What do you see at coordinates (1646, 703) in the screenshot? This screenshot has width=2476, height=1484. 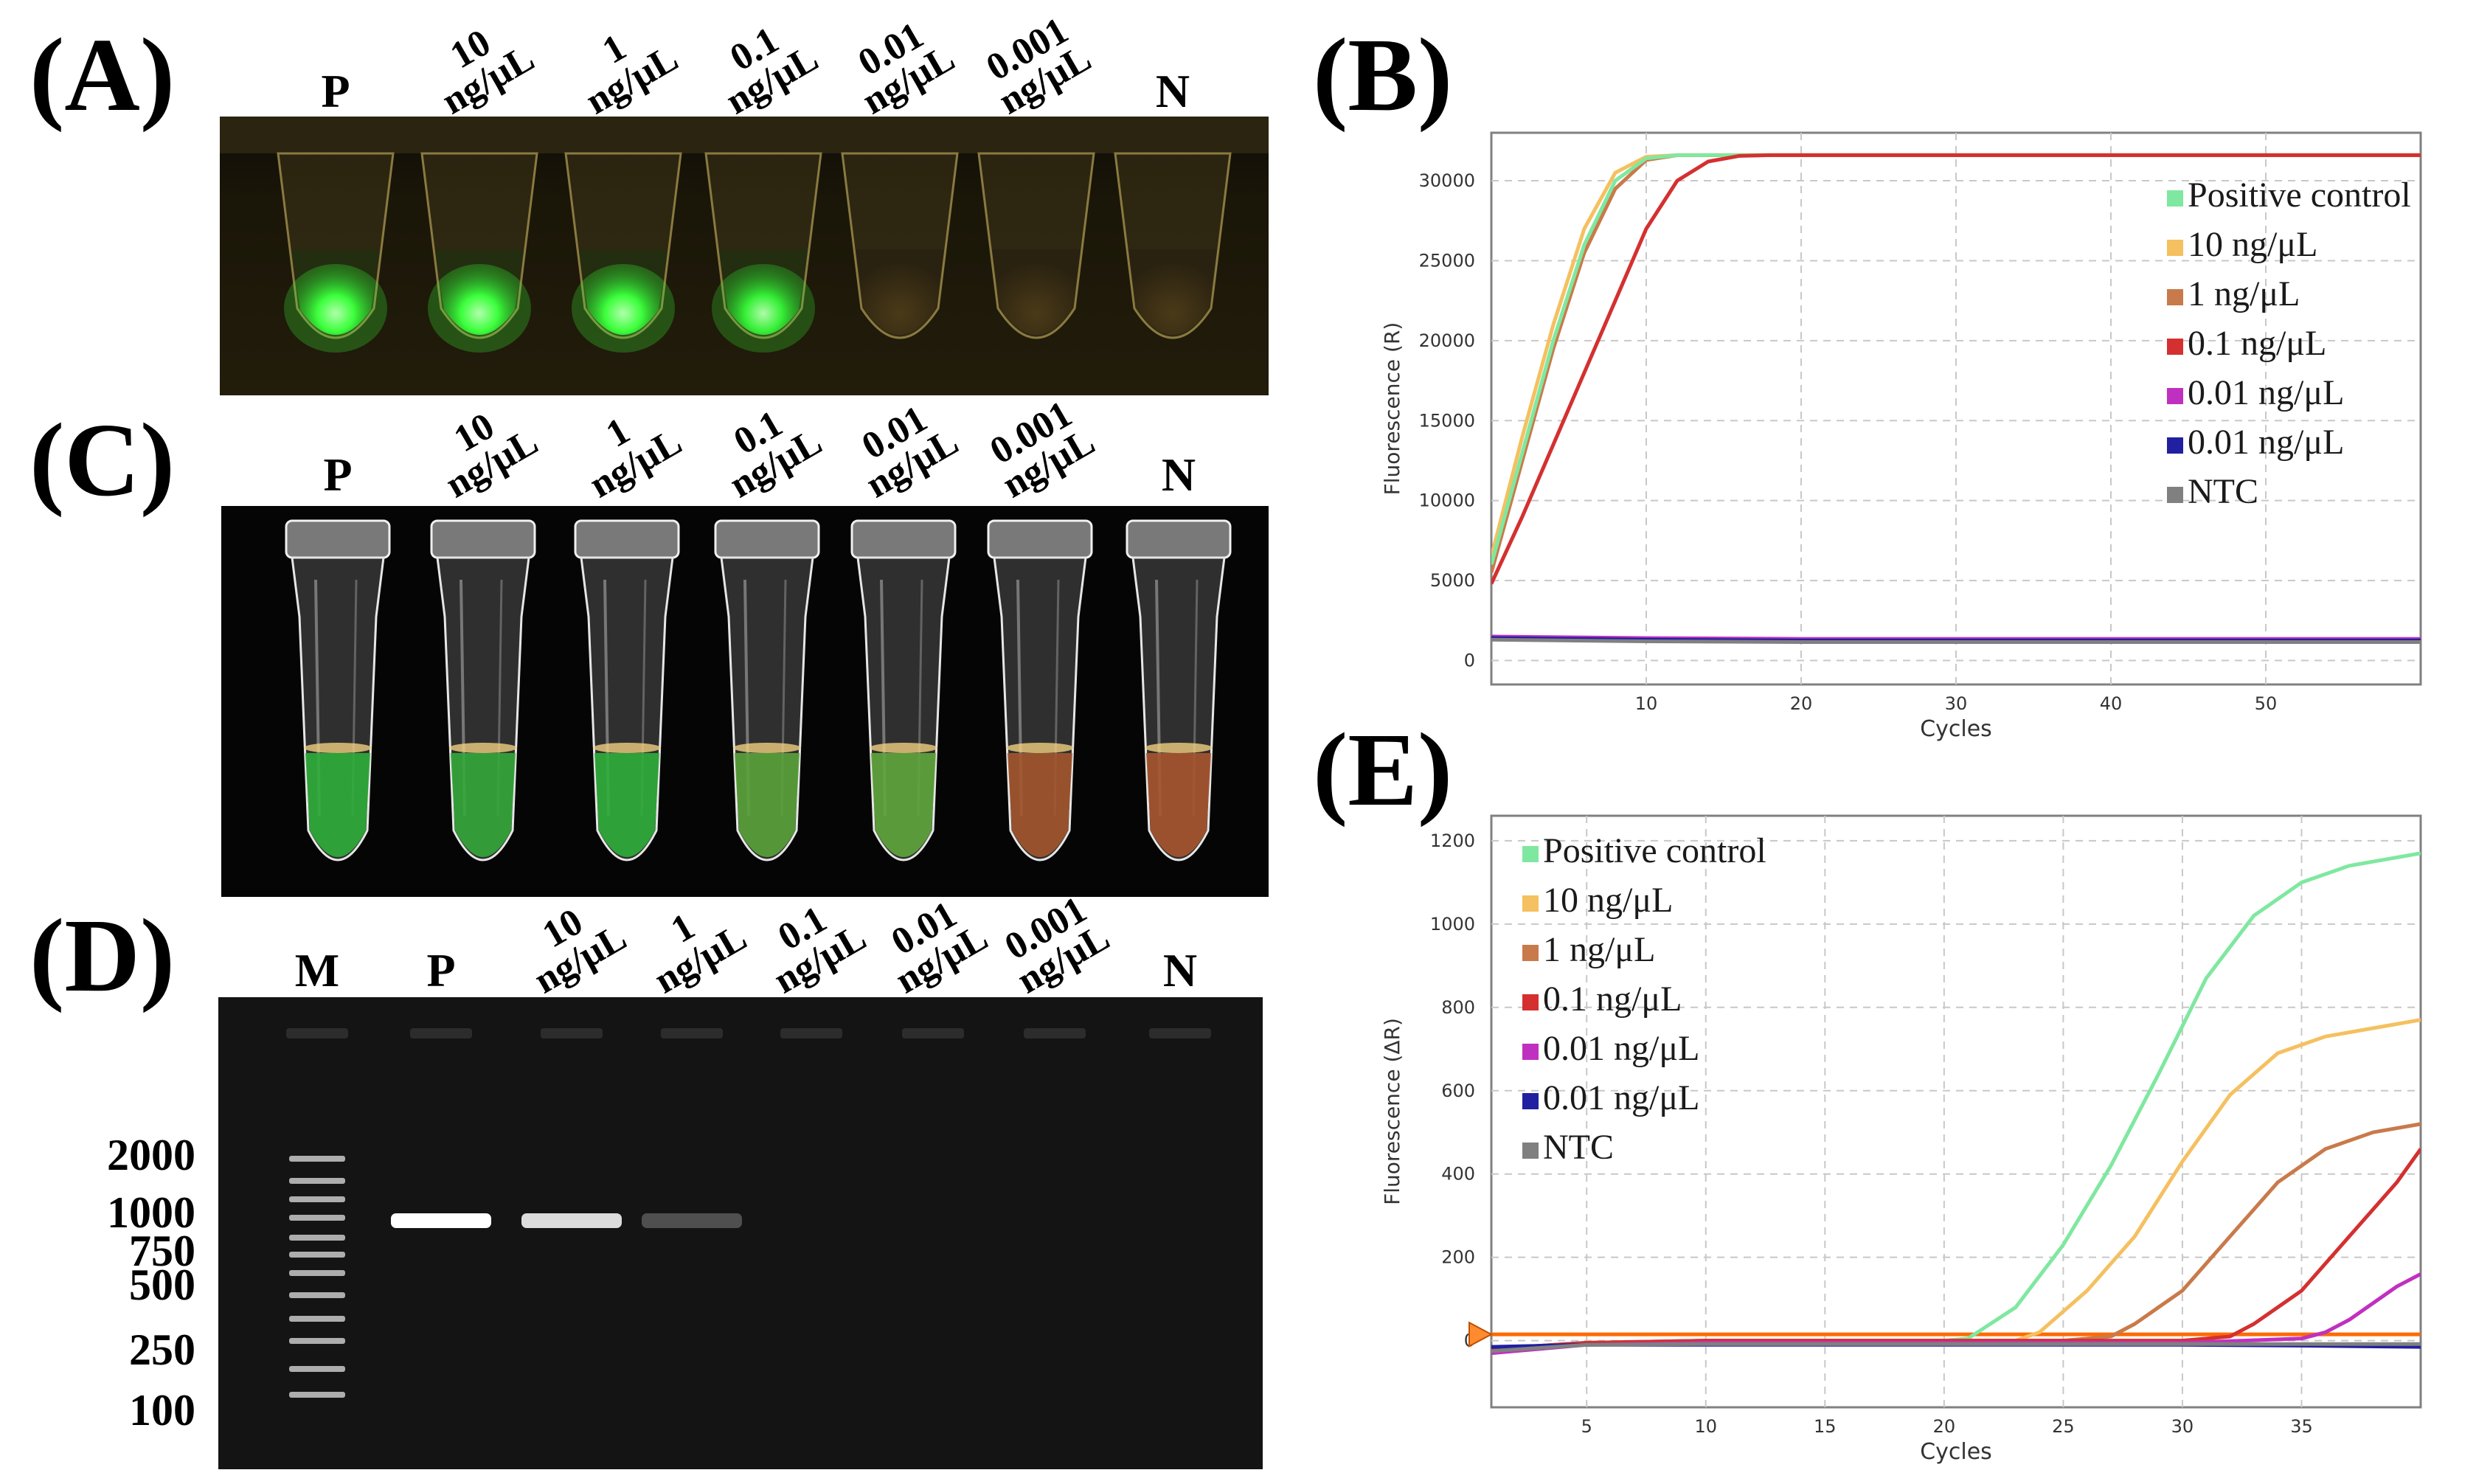 I see `x-tick-label-0: 10` at bounding box center [1646, 703].